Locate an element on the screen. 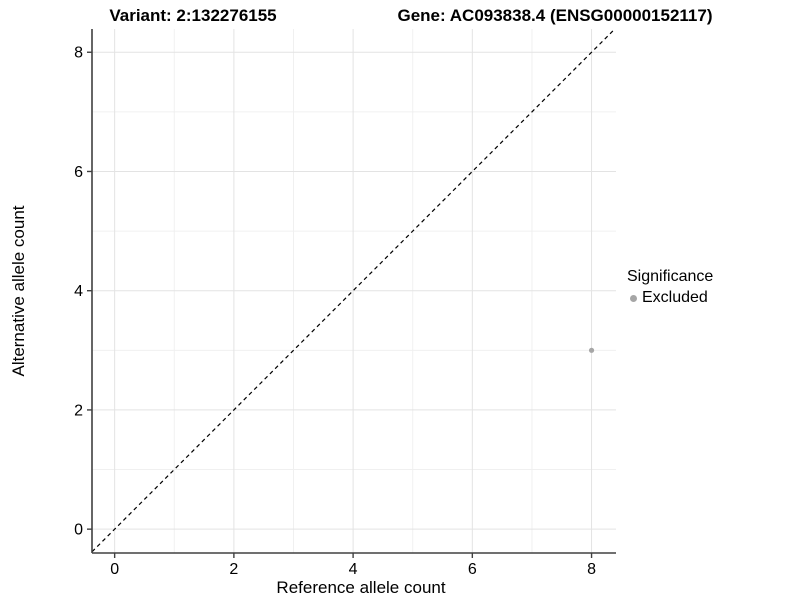 Image resolution: width=800 pixels, height=600 pixels. y-tick-label: 8 is located at coordinates (78, 53).